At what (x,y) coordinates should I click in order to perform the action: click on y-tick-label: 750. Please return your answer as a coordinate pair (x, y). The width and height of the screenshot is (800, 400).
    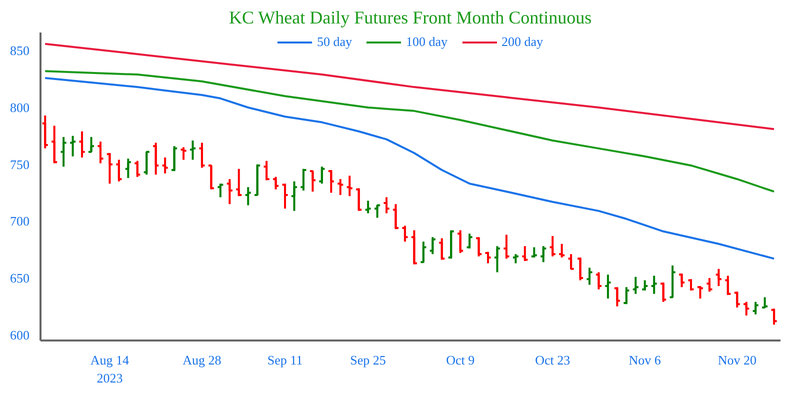
    Looking at the image, I should click on (20, 164).